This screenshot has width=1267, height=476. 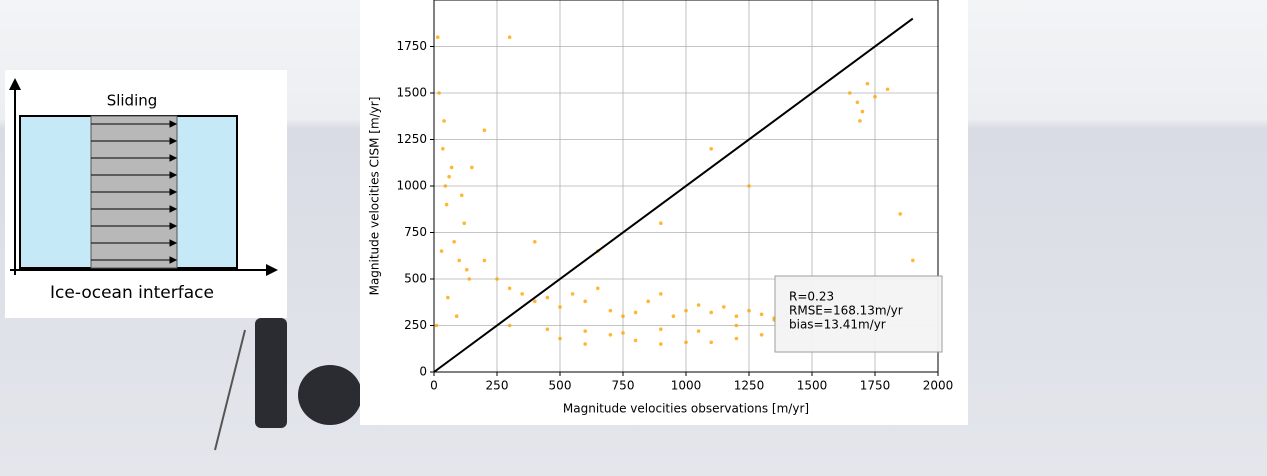 What do you see at coordinates (146, 194) in the screenshot?
I see `diagram: Sliding Ice-ocean interface` at bounding box center [146, 194].